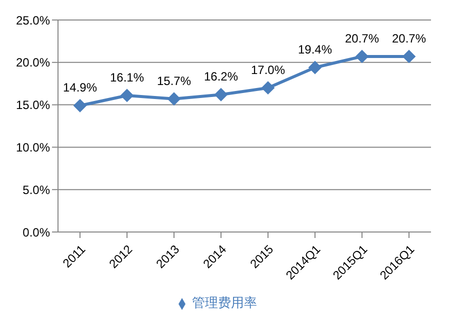  Describe the element at coordinates (174, 81) in the screenshot. I see `data-label: 15.7%` at that location.